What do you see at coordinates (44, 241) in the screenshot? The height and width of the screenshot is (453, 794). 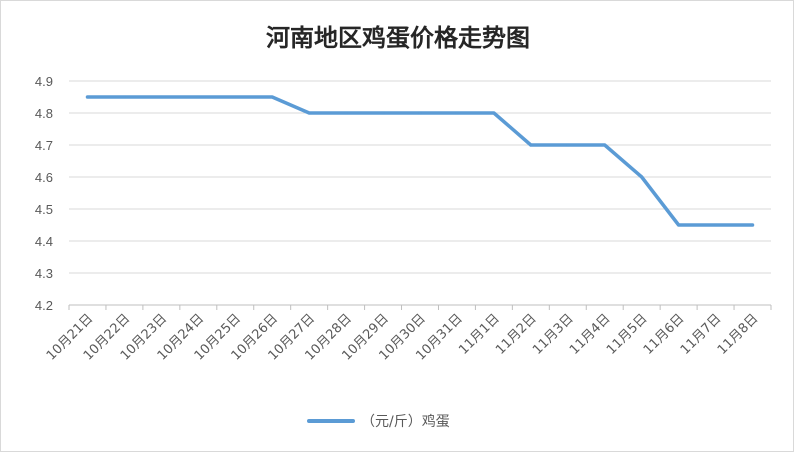 I see `y-tick-label: 4.4` at bounding box center [44, 241].